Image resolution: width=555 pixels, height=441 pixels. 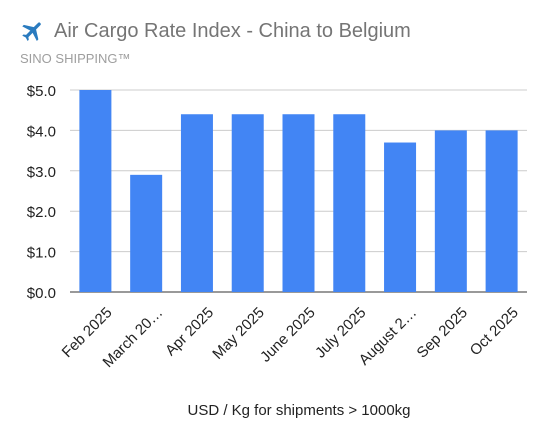 I want to click on y-tick-label: $5.0, so click(x=41, y=91).